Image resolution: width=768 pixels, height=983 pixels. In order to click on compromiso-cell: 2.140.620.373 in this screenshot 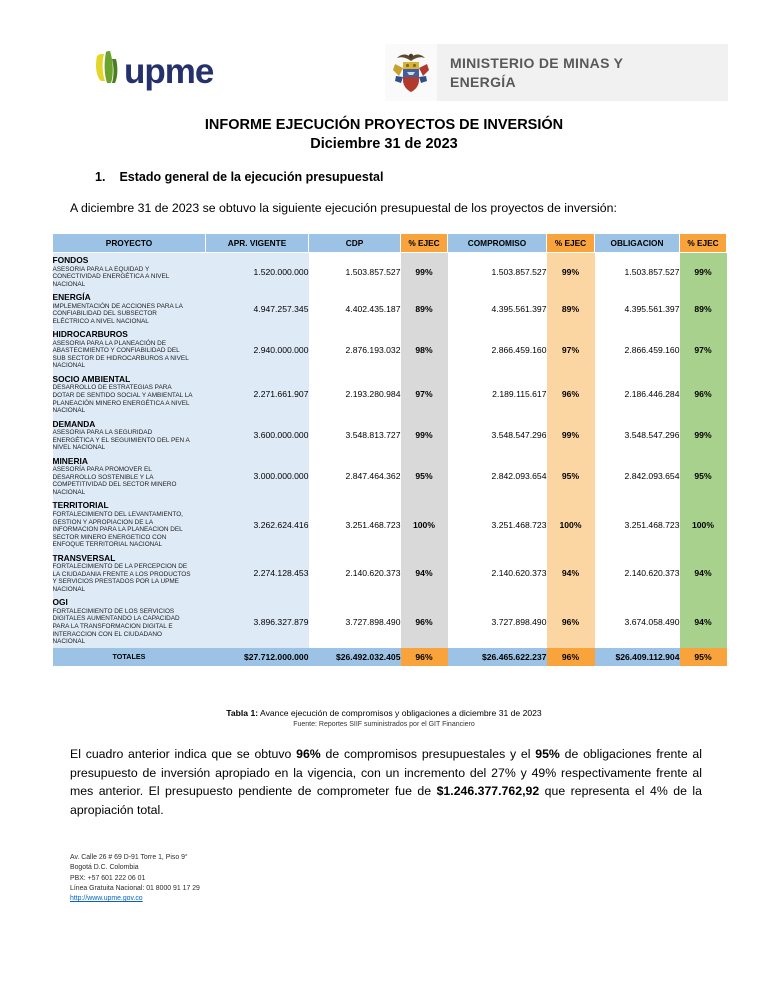, I will do `click(519, 573)`.